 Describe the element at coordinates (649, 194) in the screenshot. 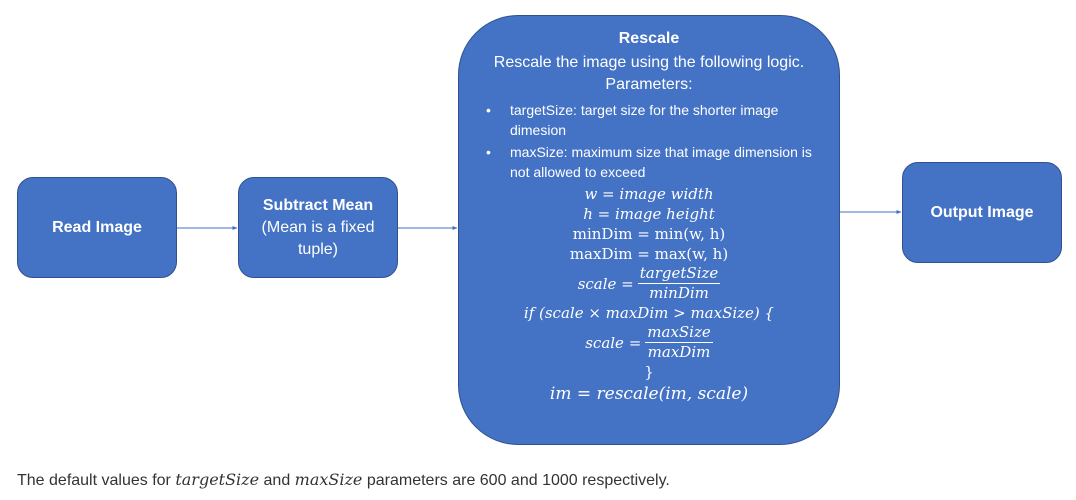

I see `formula-w: w = image width` at that location.